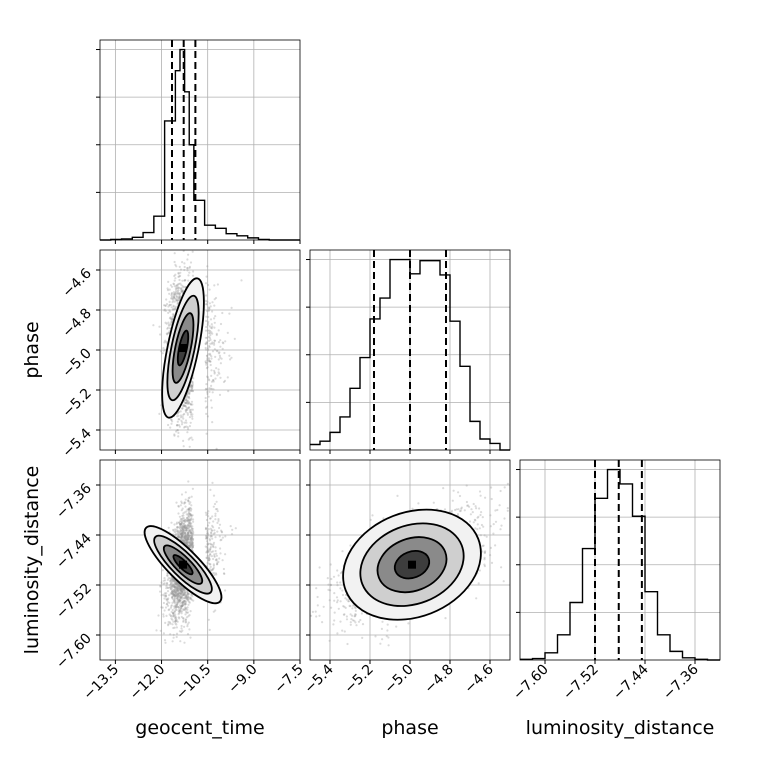 This screenshot has width=760, height=760. I want to click on histogram-step-geocent_time, so click(200, 144).